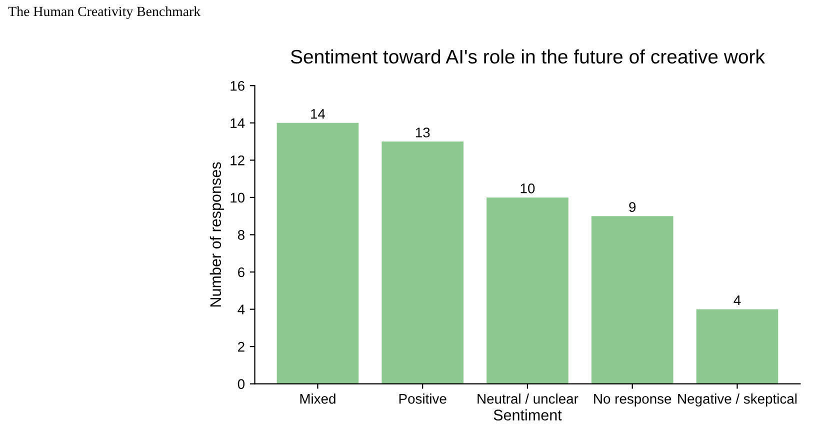 Image resolution: width=814 pixels, height=426 pixels. I want to click on x-tick-label: Neutral / unclear, so click(528, 399).